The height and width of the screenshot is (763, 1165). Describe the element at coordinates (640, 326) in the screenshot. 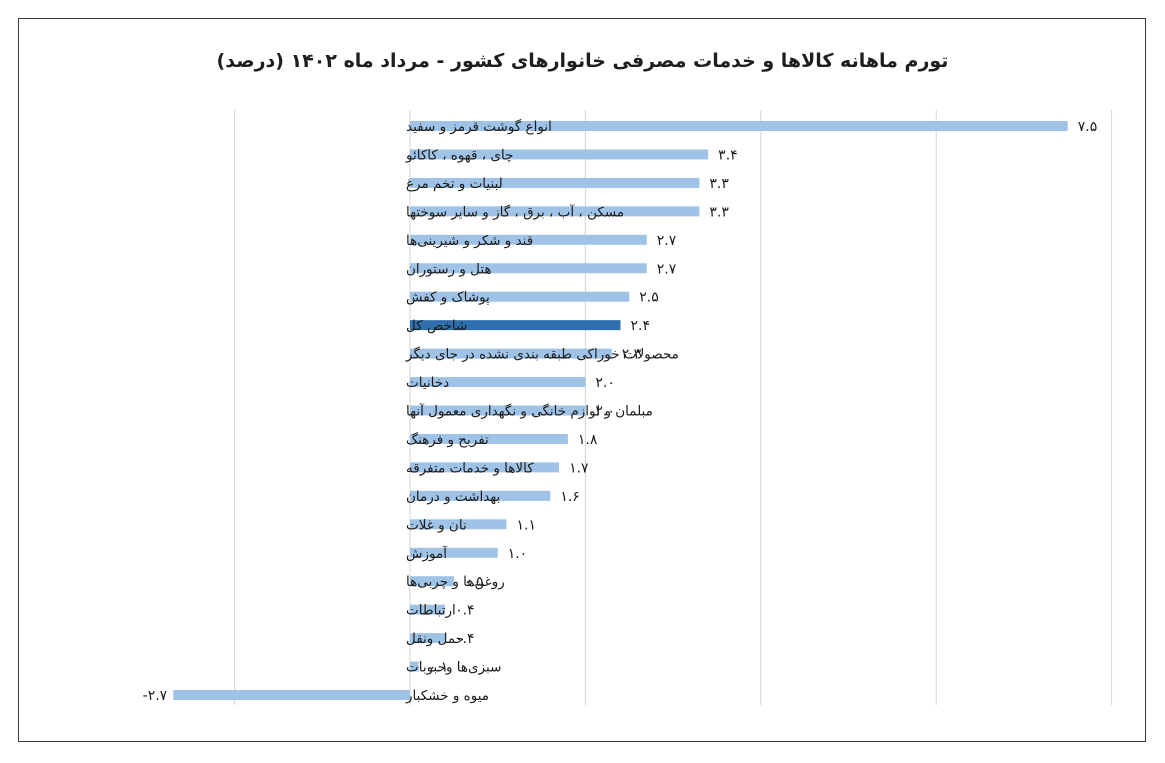

I see `value-label: ۲.۴` at that location.